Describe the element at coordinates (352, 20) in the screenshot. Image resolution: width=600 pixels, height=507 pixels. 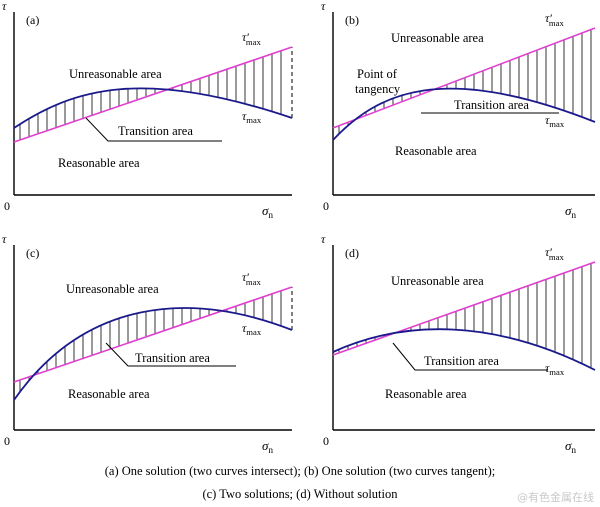
I see `panel-tag: (b)` at that location.